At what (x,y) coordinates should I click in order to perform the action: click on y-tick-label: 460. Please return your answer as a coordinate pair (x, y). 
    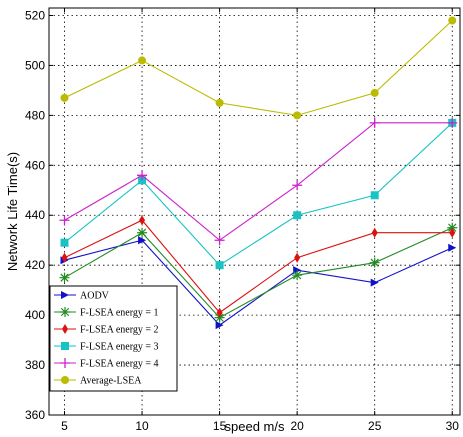
    Looking at the image, I should click on (35, 165).